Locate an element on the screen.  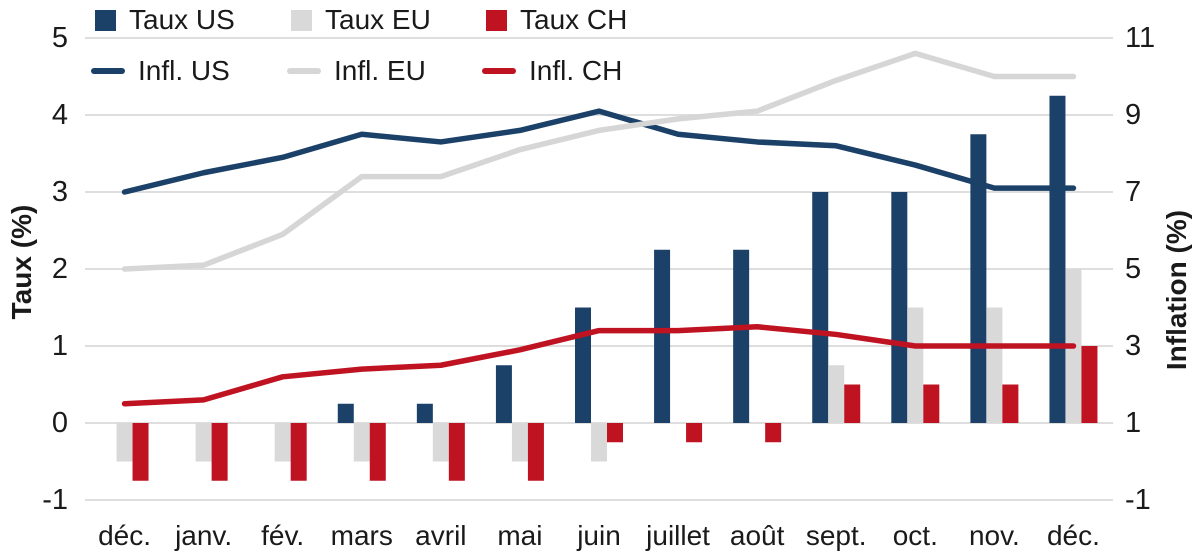
right-axis-title: Inflation (%) is located at coordinates (1176, 290).